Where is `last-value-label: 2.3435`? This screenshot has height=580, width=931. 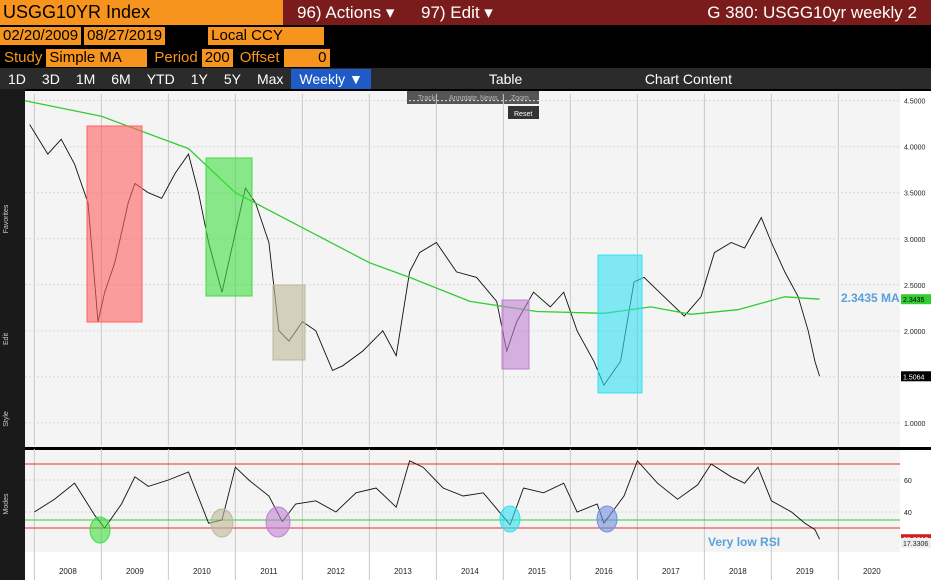 last-value-label: 2.3435 is located at coordinates (914, 300).